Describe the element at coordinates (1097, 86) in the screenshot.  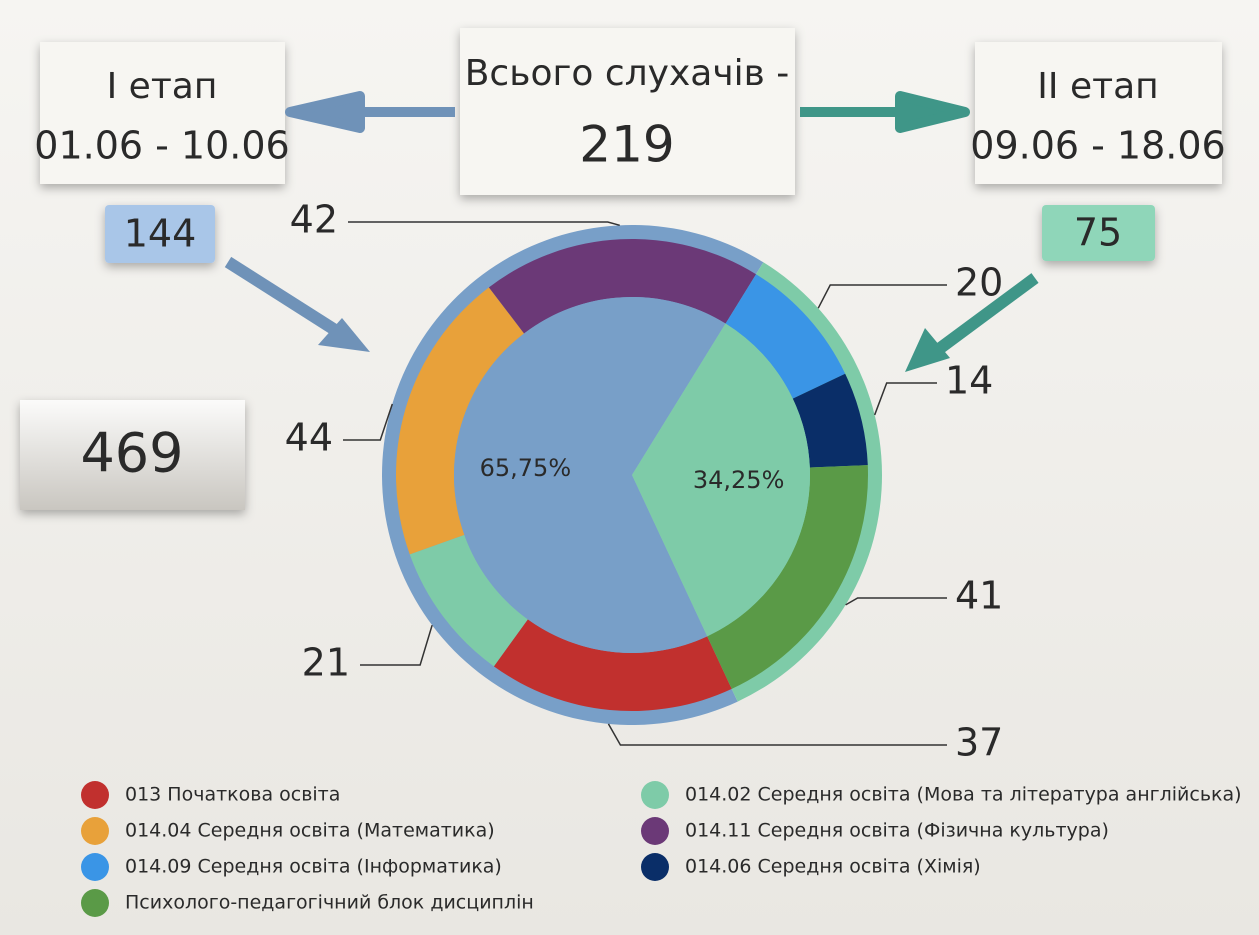
I see `stage-title: II етап` at that location.